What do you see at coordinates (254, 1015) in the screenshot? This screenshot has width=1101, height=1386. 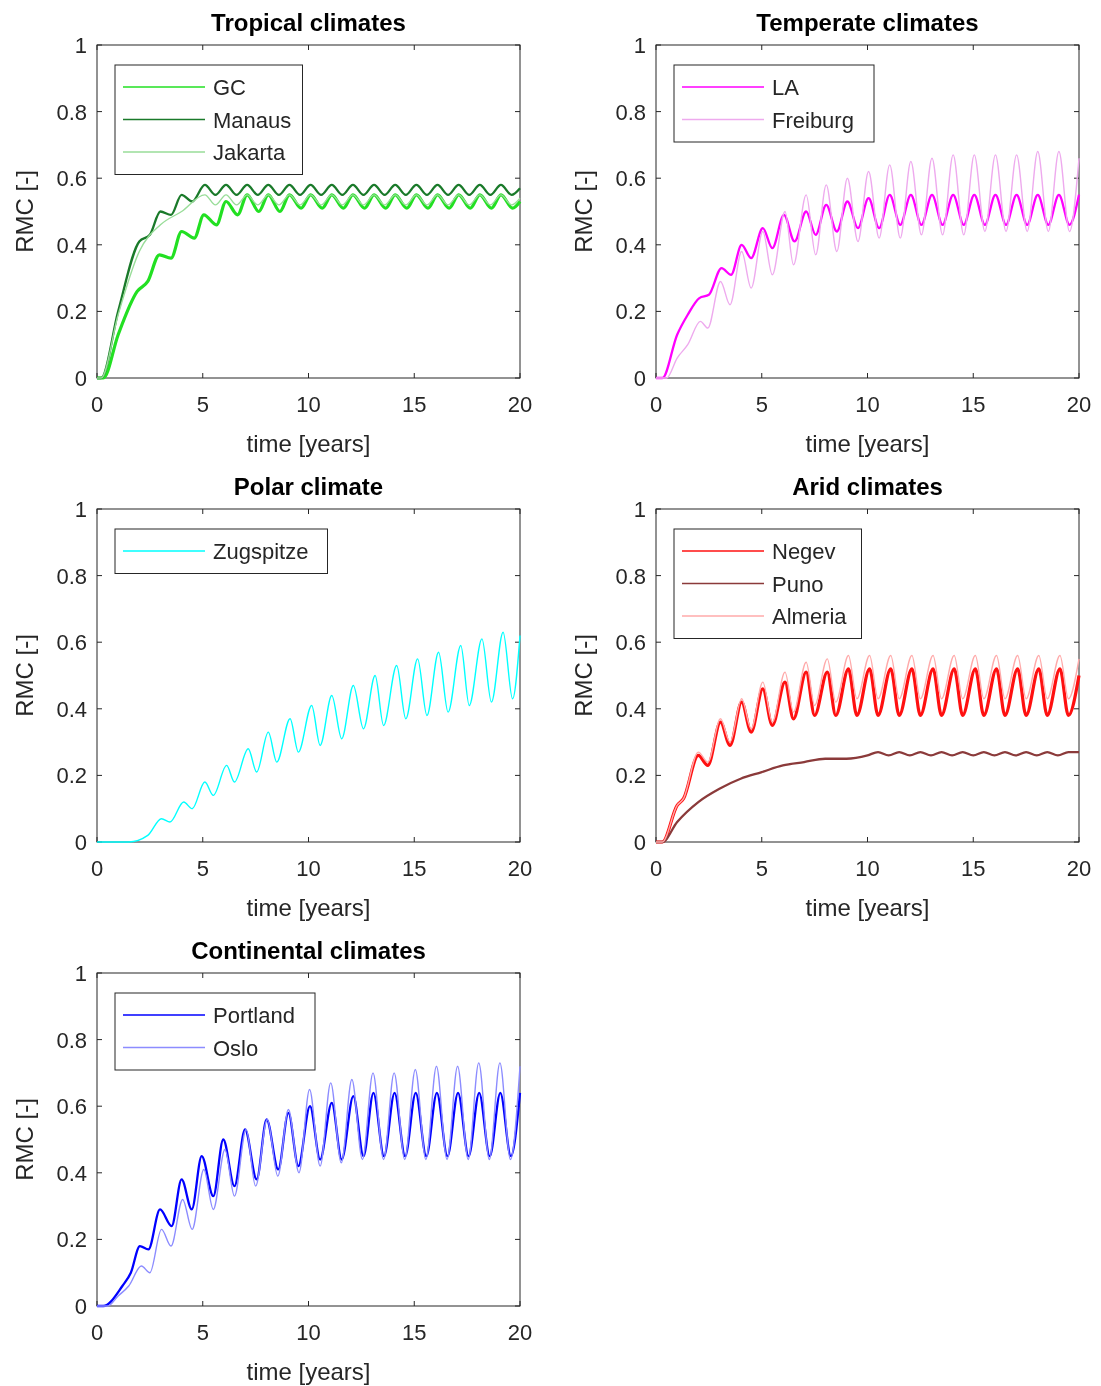 I see `legend-label: Portland` at bounding box center [254, 1015].